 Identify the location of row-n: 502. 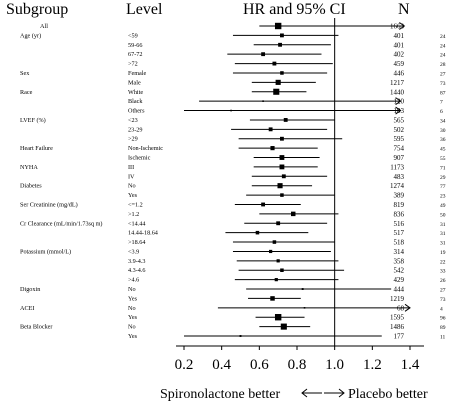
(399, 130).